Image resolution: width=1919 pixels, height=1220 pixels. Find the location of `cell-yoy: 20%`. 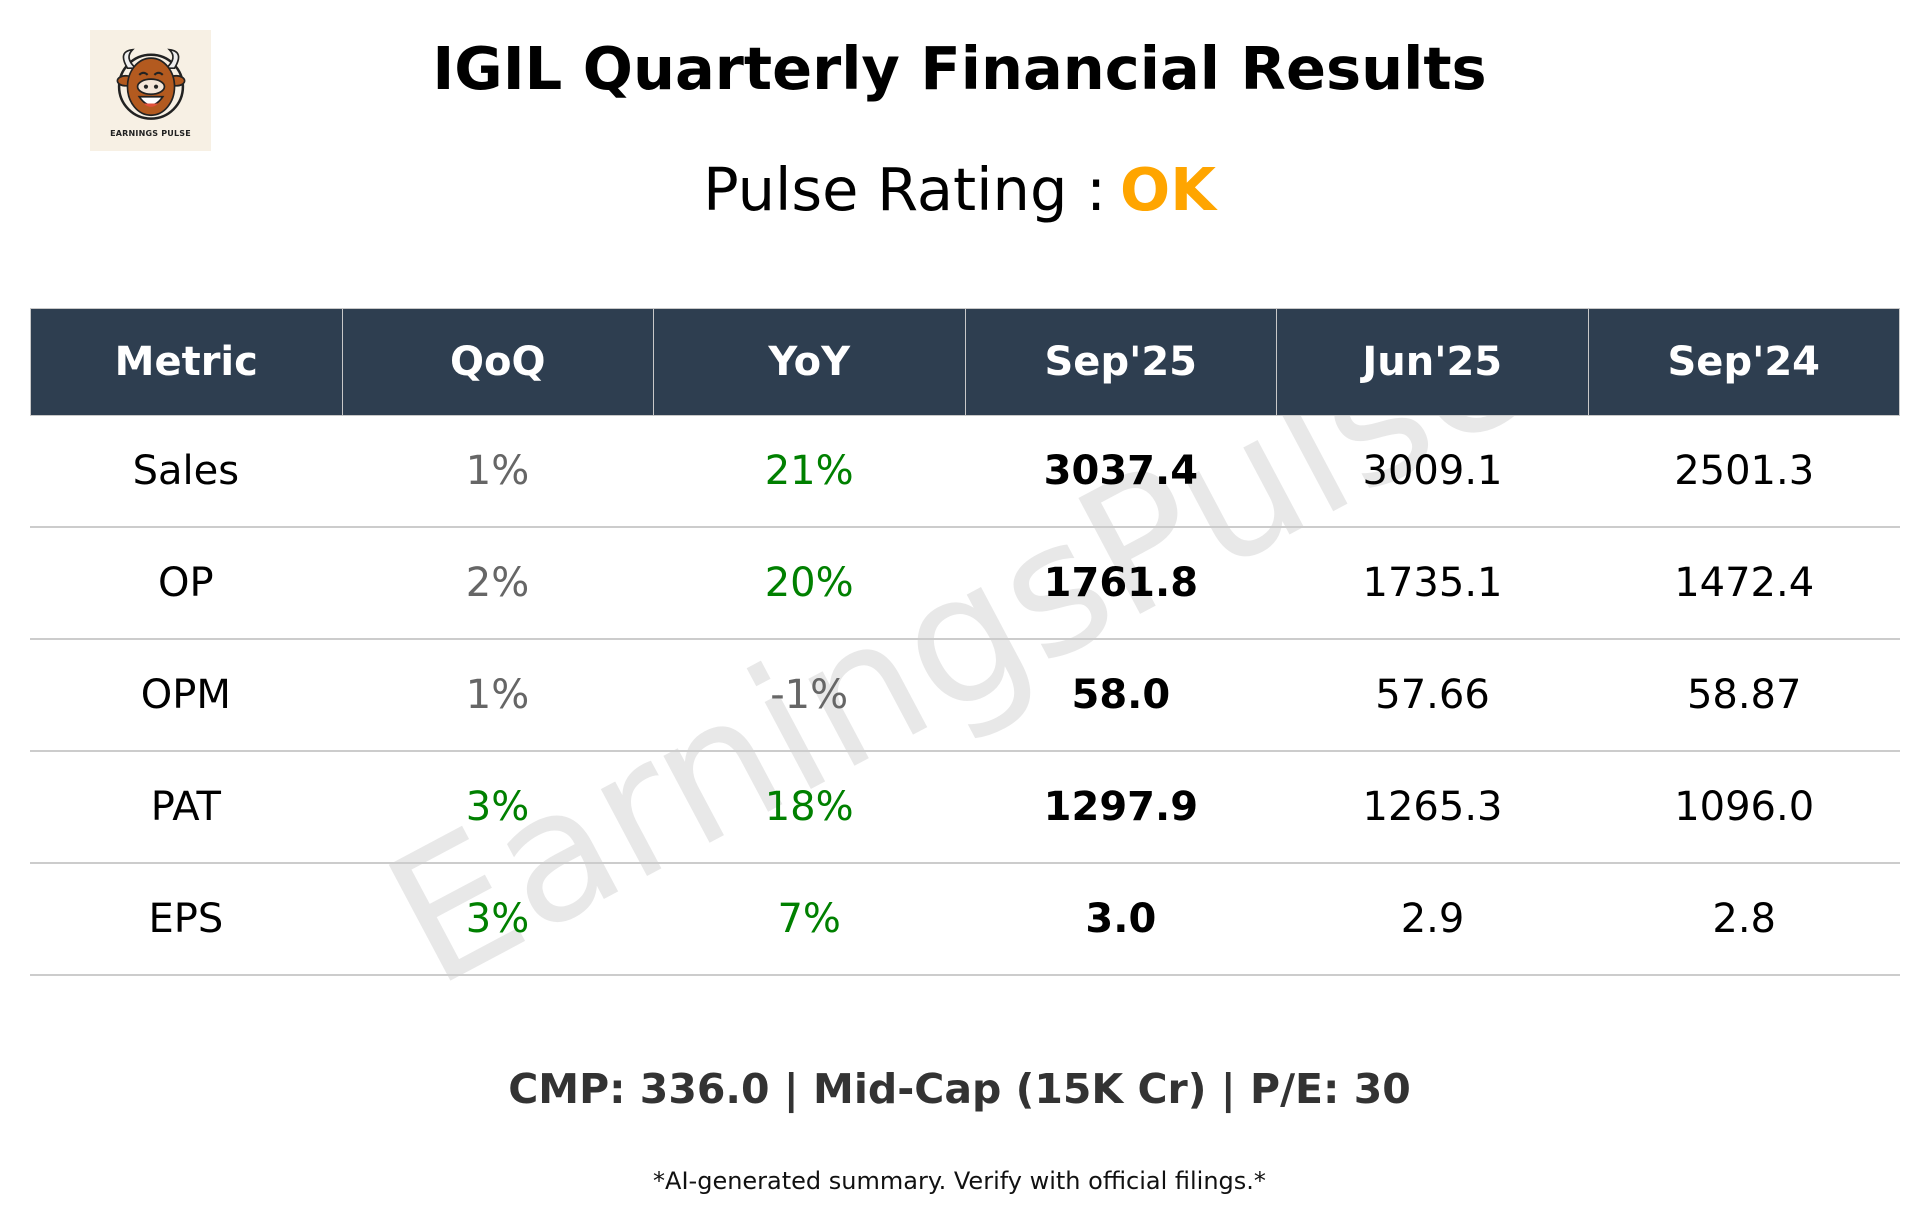

cell-yoy: 20% is located at coordinates (809, 583).